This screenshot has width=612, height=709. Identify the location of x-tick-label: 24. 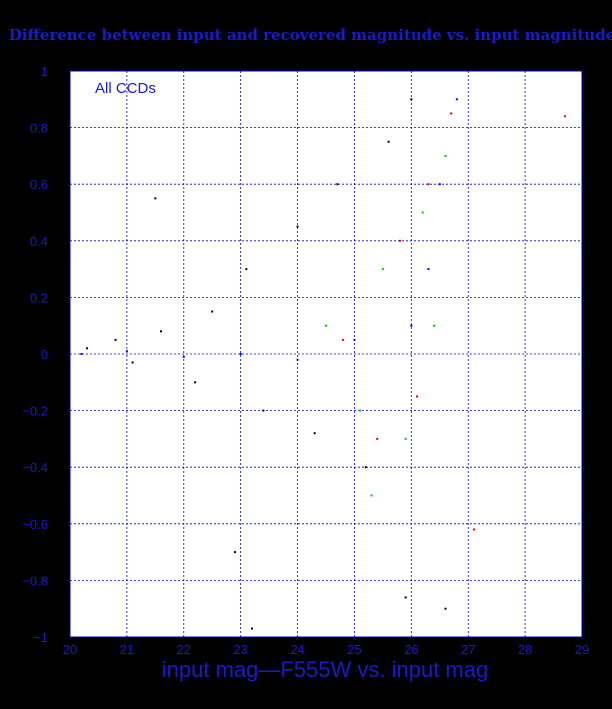
(297, 649).